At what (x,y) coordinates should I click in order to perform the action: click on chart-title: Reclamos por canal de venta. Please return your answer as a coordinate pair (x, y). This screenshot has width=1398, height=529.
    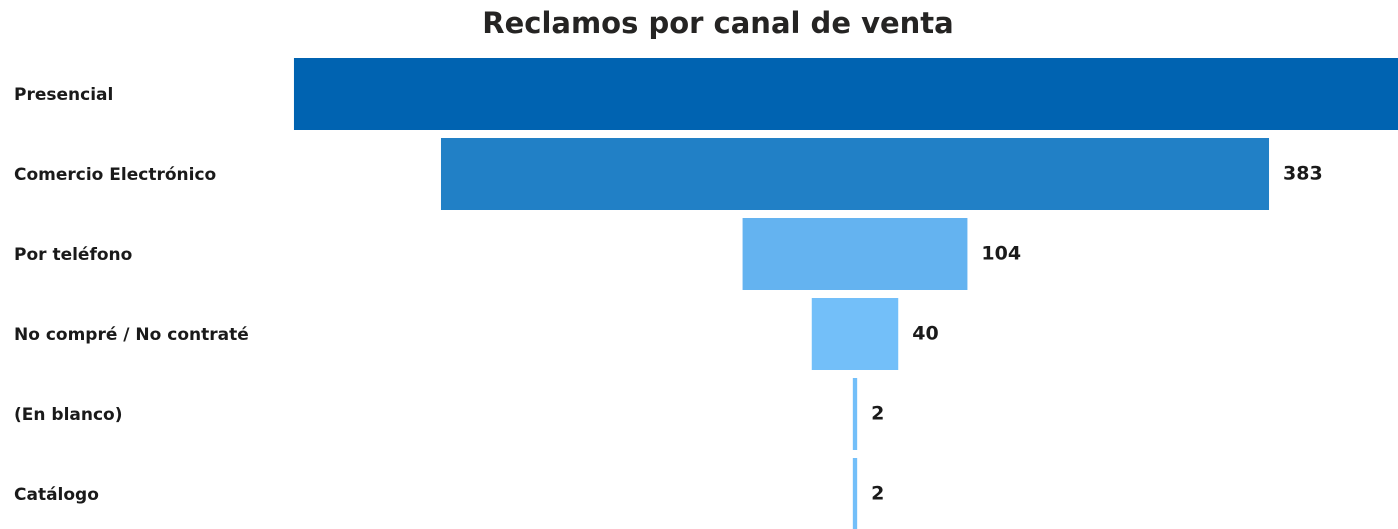
    Looking at the image, I should click on (717, 23).